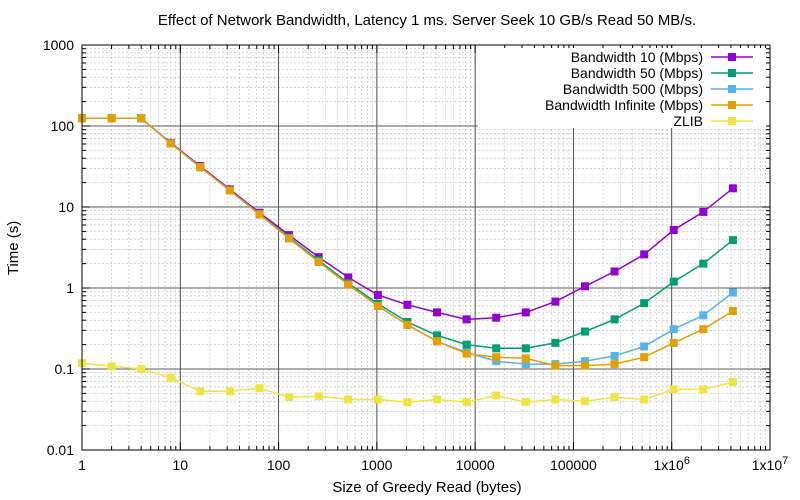 This screenshot has height=500, width=800. Describe the element at coordinates (770, 464) in the screenshot. I see `x-tick-label: 1x10⁷` at that location.